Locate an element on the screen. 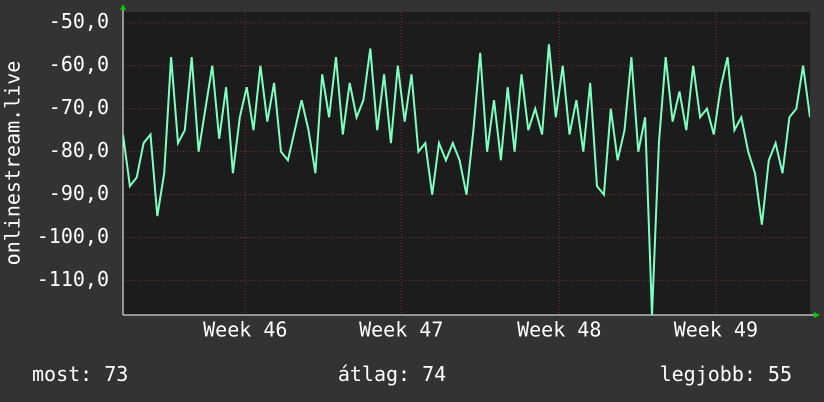 The height and width of the screenshot is (402, 824). y-tick-label: -50,0 is located at coordinates (79, 21).